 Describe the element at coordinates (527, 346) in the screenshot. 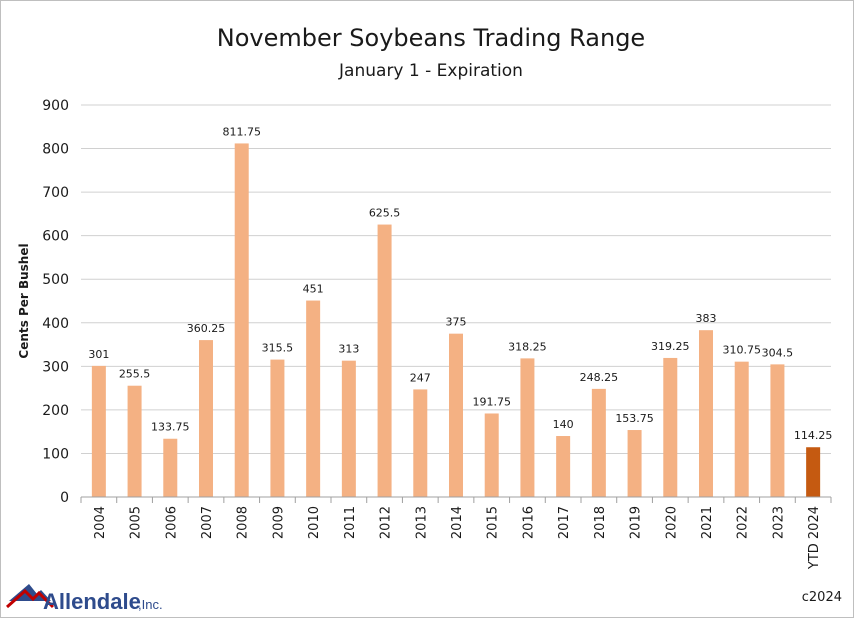

I see `data-label: 318.25` at that location.